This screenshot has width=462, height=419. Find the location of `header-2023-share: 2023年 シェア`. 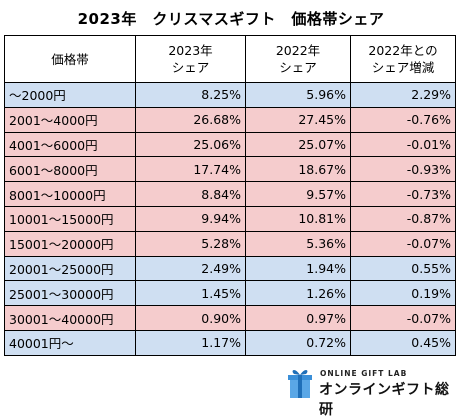

header-2023-share: 2023年 シェア is located at coordinates (190, 59).